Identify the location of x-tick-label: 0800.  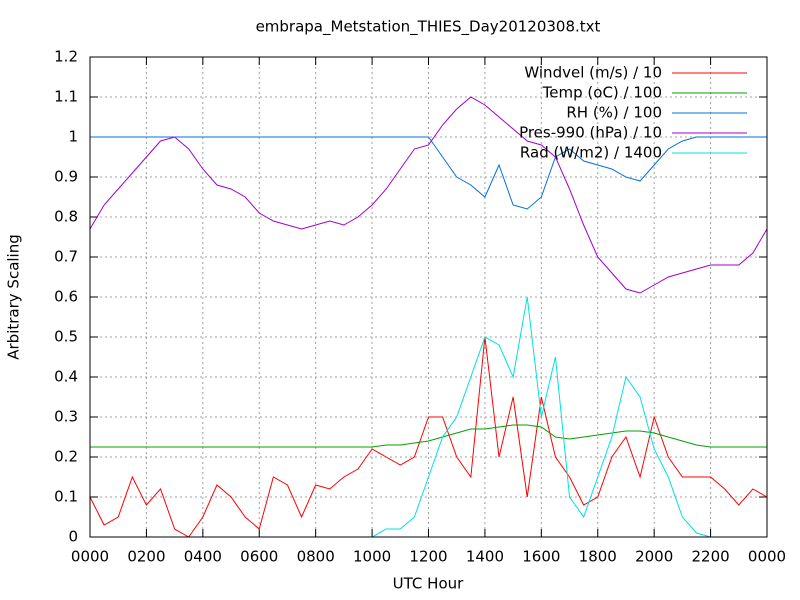
(316, 557).